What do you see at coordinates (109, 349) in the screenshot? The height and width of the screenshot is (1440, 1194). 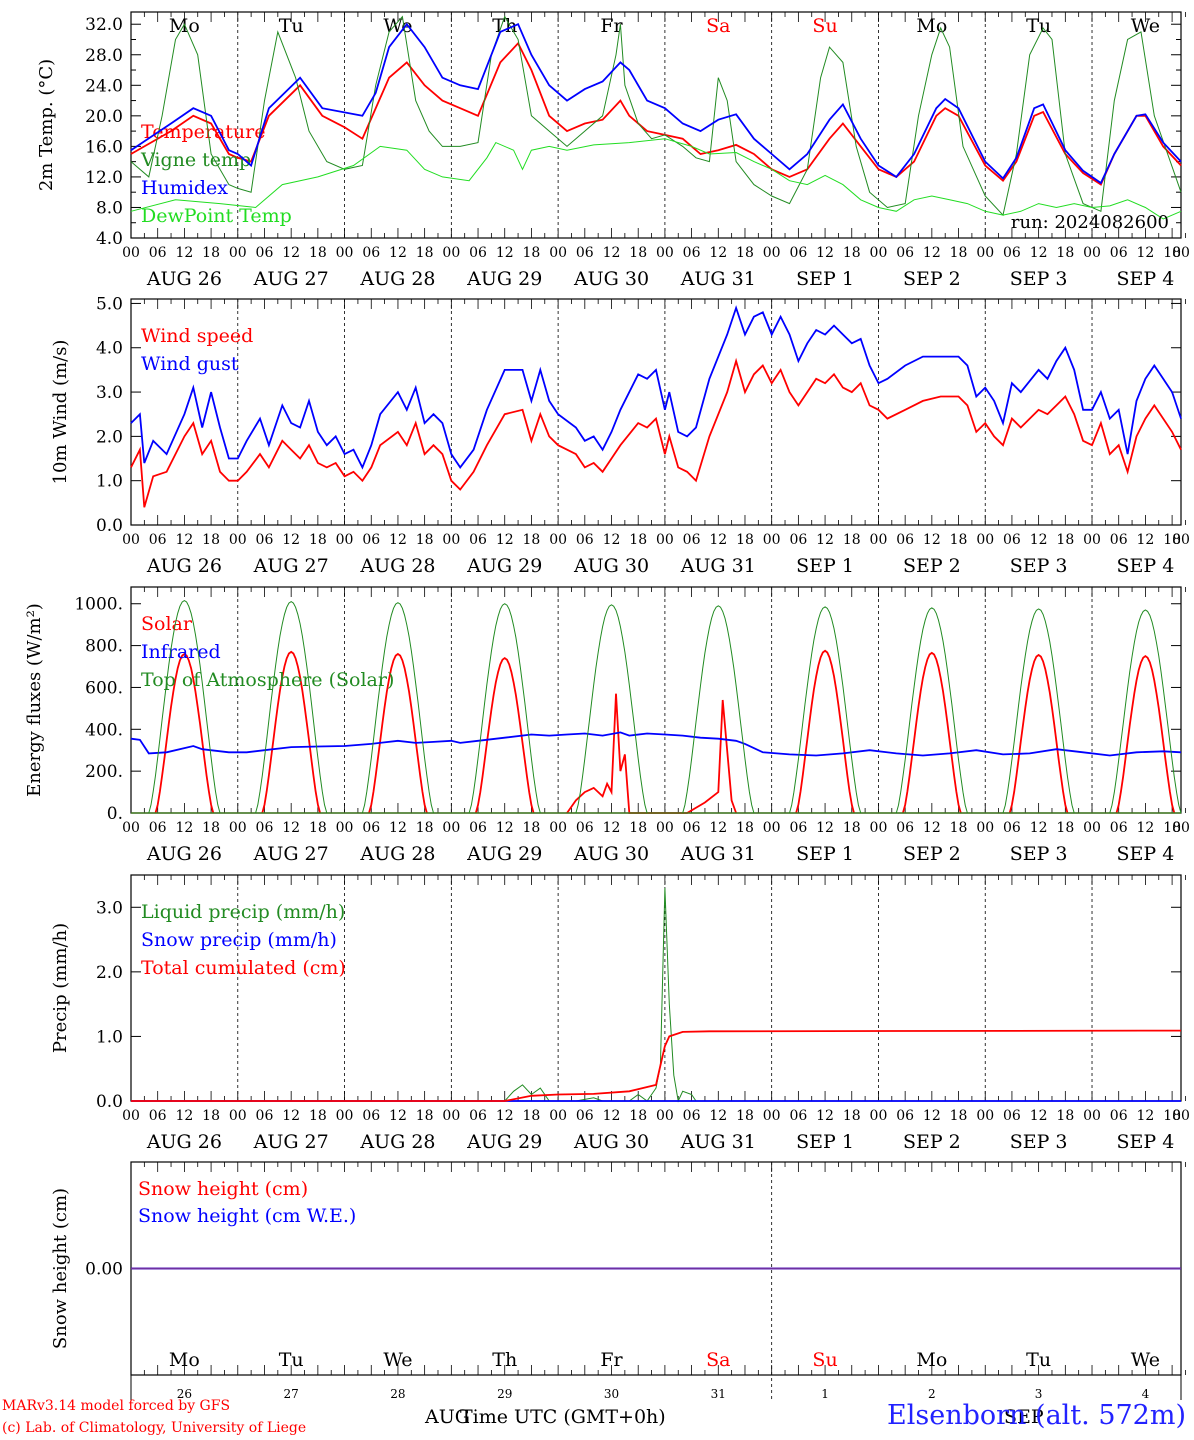 I see `y-tick-label: 4.0` at bounding box center [109, 349].